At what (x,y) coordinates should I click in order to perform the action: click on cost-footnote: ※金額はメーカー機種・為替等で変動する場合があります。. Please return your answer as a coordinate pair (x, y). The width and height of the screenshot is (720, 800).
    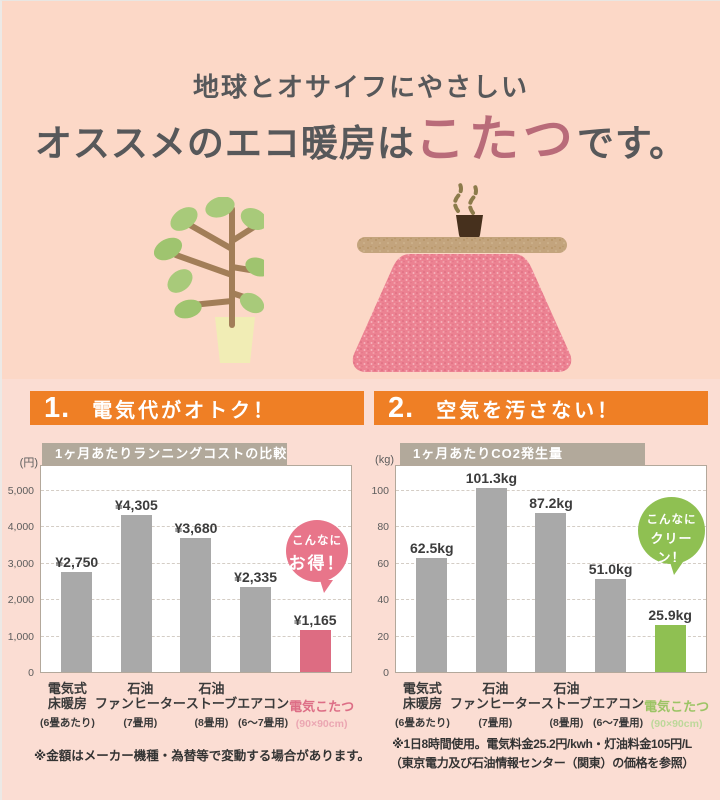
    Looking at the image, I should click on (202, 756).